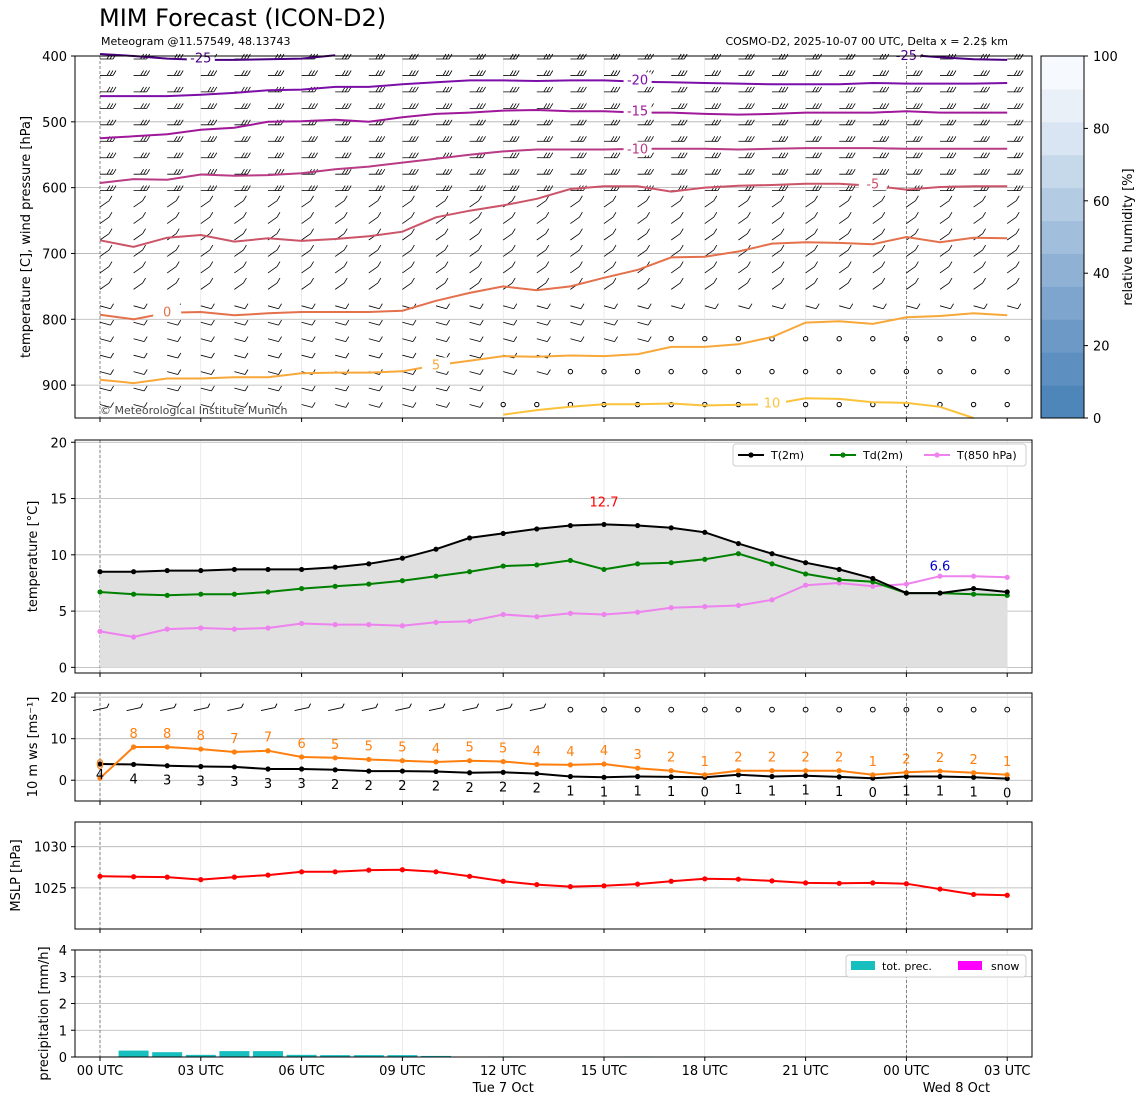 Image resolution: width=1148 pixels, height=1105 pixels. What do you see at coordinates (503, 1088) in the screenshot?
I see `x-date-label: Tue 7 Oct` at bounding box center [503, 1088].